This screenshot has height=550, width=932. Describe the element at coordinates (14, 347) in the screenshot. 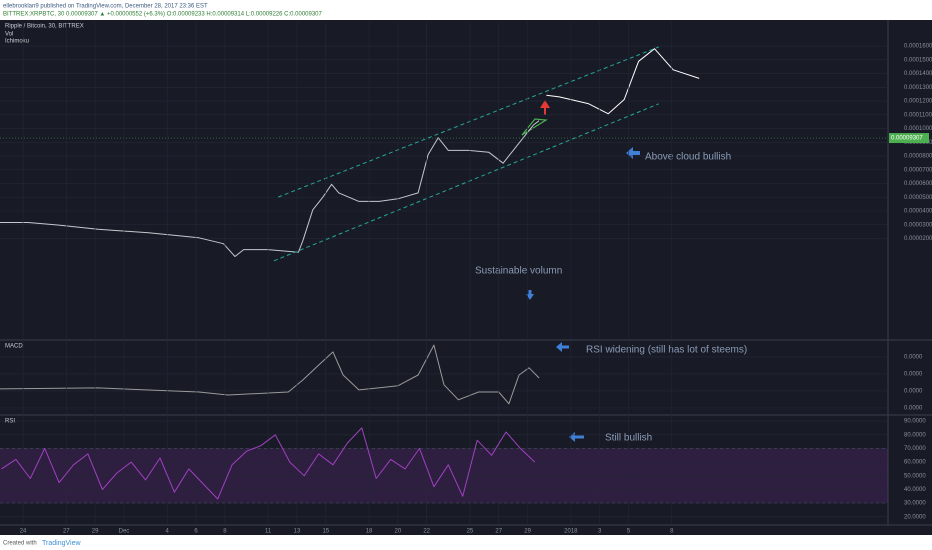

I see `pane-title: MACD` at that location.